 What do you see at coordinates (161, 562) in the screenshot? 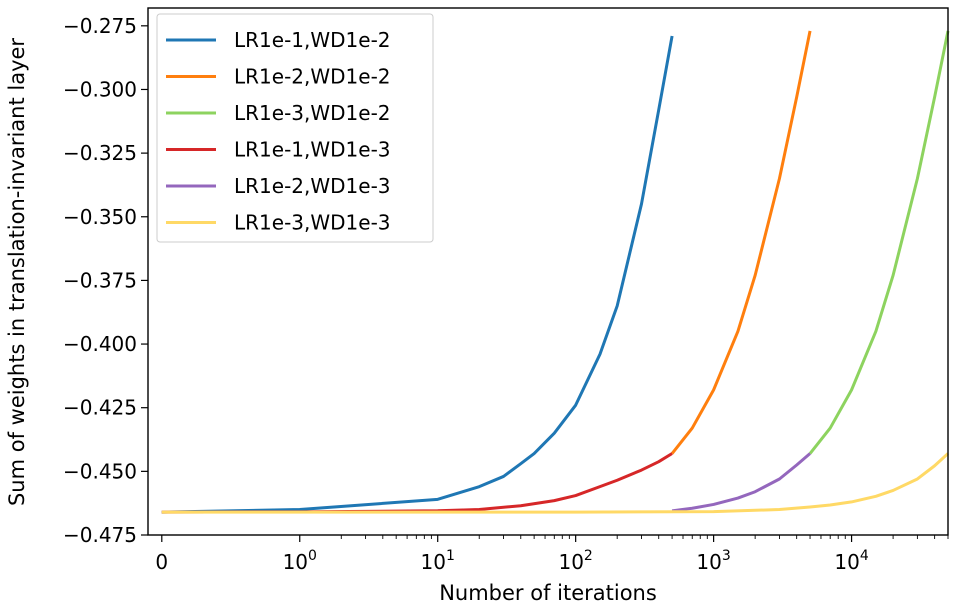
I see `x-tick-label: 0` at bounding box center [161, 562].